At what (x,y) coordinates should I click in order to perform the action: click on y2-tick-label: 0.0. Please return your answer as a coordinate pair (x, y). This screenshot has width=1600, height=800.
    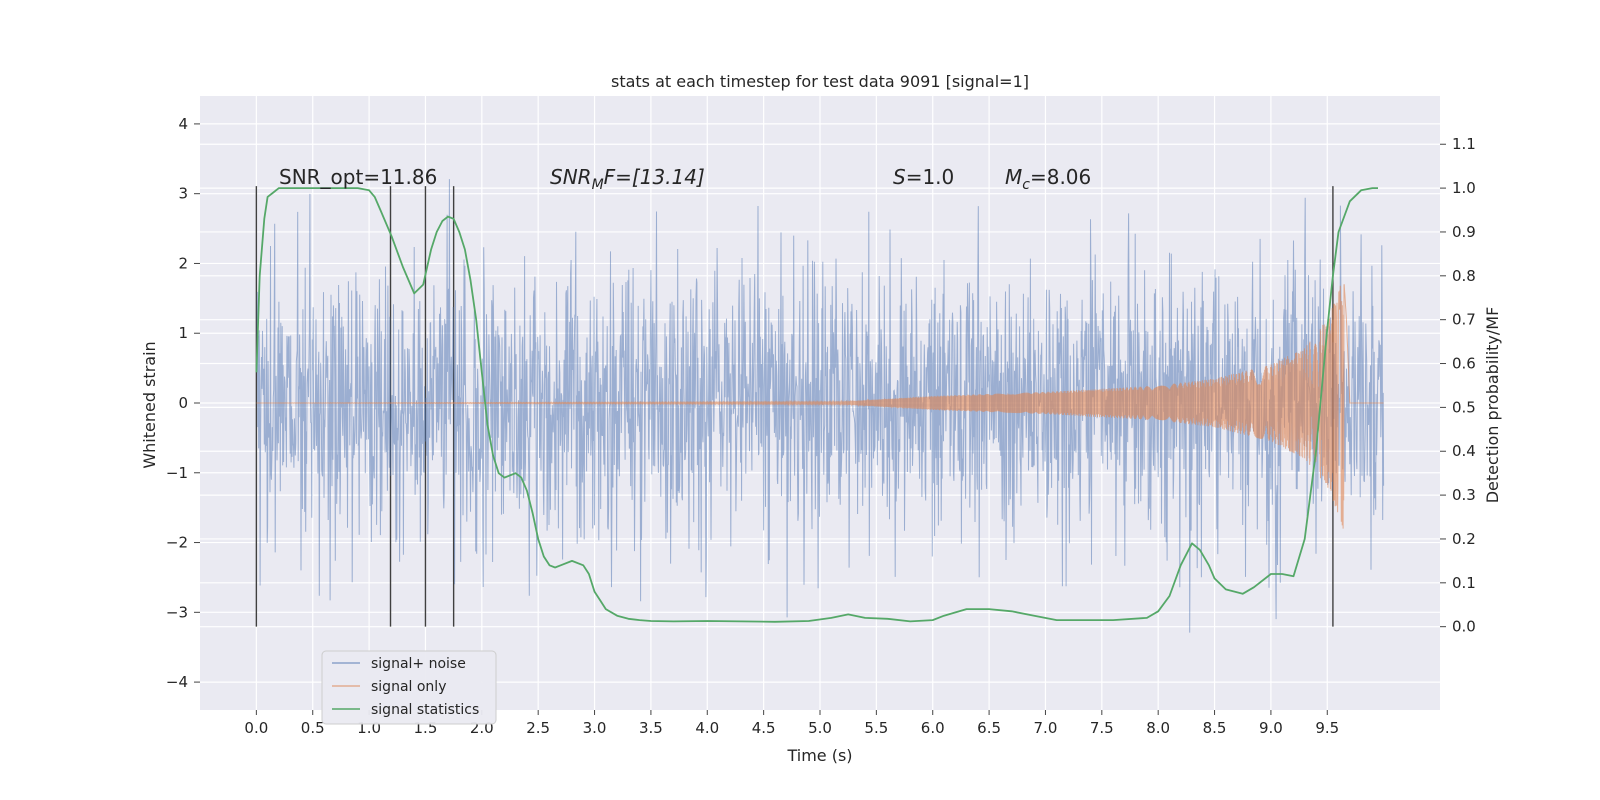
    Looking at the image, I should click on (1464, 627).